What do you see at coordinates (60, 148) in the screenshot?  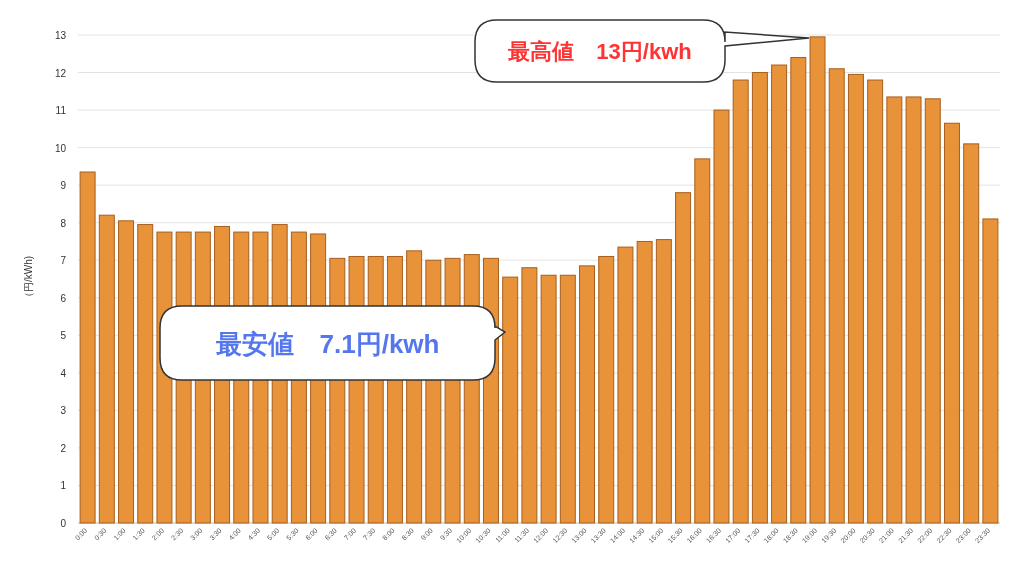 I see `y-tick-label: 10` at bounding box center [60, 148].